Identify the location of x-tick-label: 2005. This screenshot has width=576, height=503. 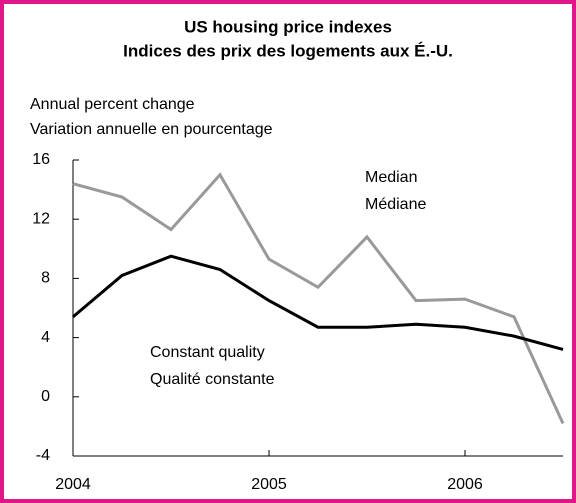
(269, 484).